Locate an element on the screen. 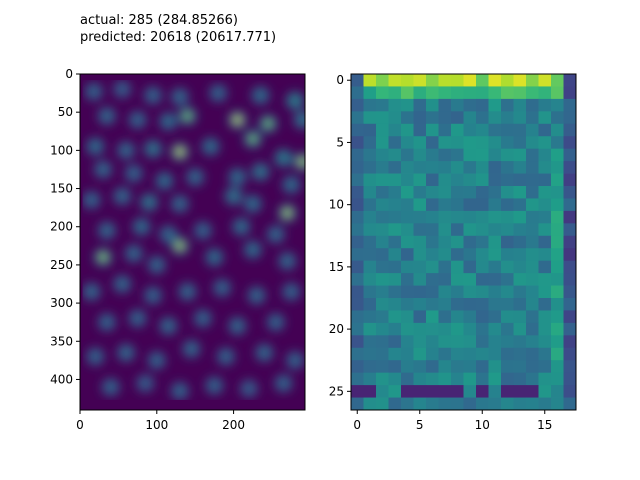 This screenshot has height=480, width=640. prediction-map-xtick-label: 15 is located at coordinates (544, 425).